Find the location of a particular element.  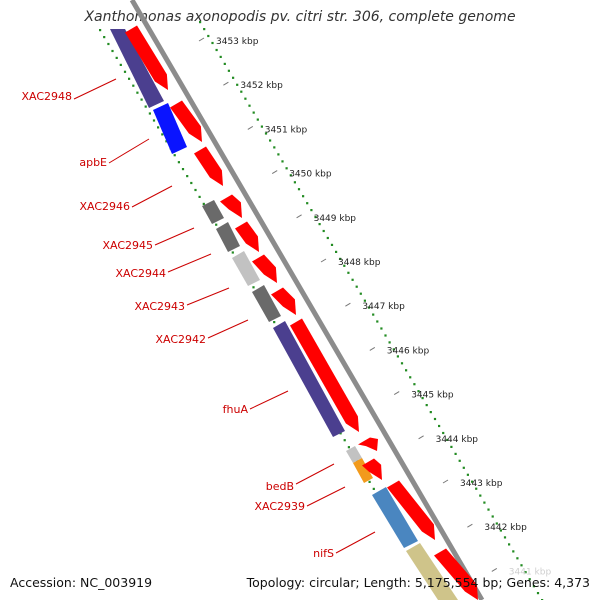

gene-label: XAC2943 is located at coordinates (159, 306).